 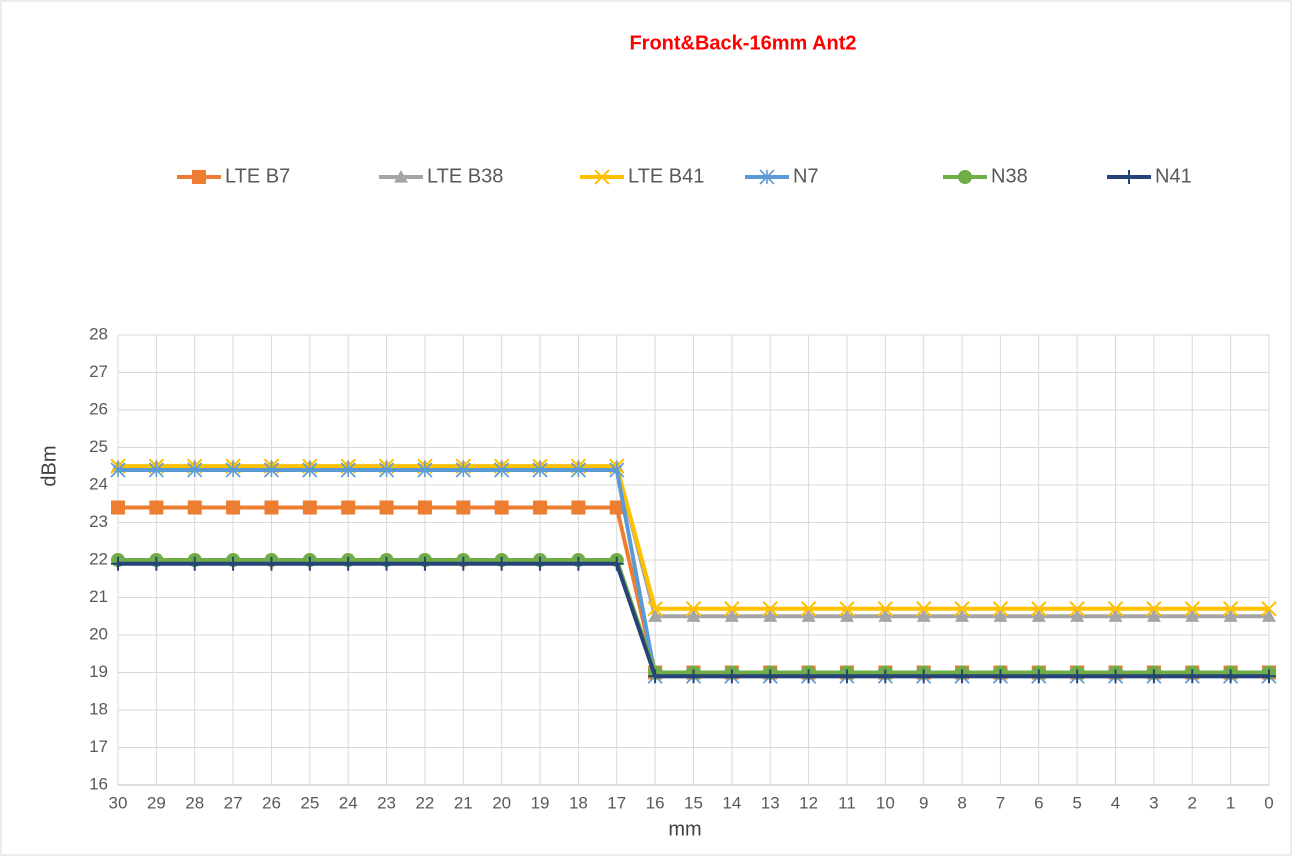 I want to click on x-tick-label: 6, so click(x=1038, y=802).